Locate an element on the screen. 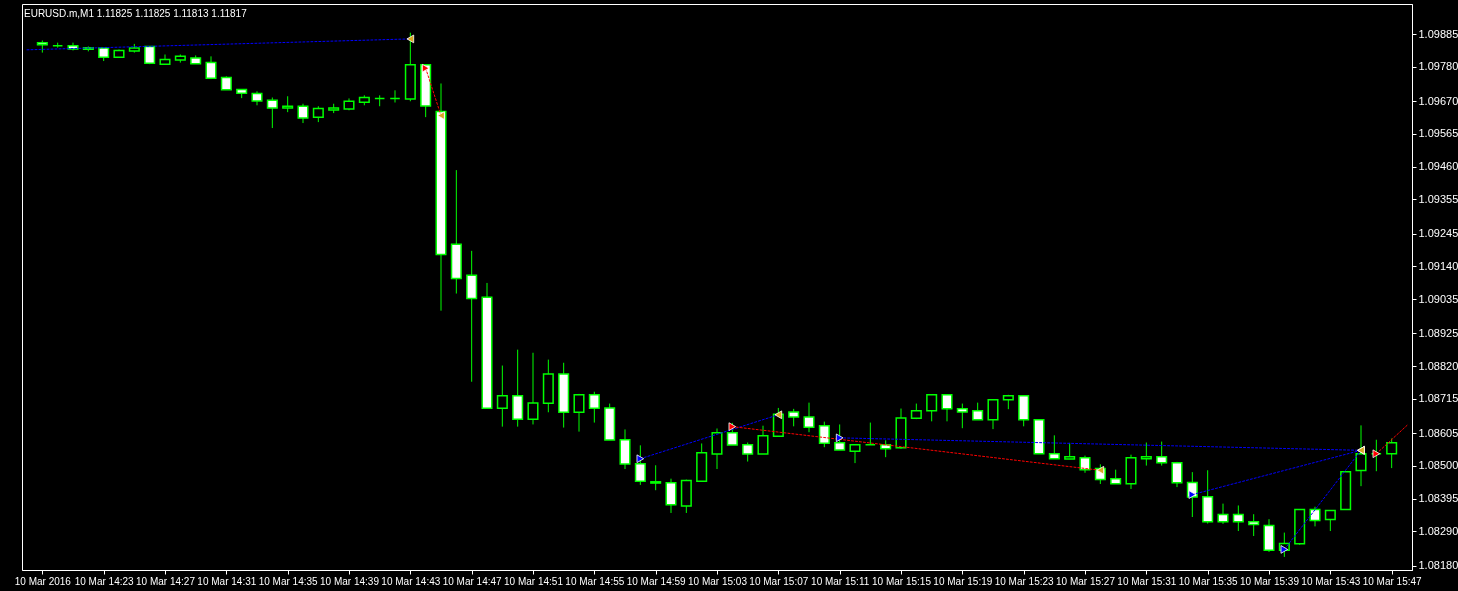  y-tick-label: 1.09355 is located at coordinates (1438, 198).